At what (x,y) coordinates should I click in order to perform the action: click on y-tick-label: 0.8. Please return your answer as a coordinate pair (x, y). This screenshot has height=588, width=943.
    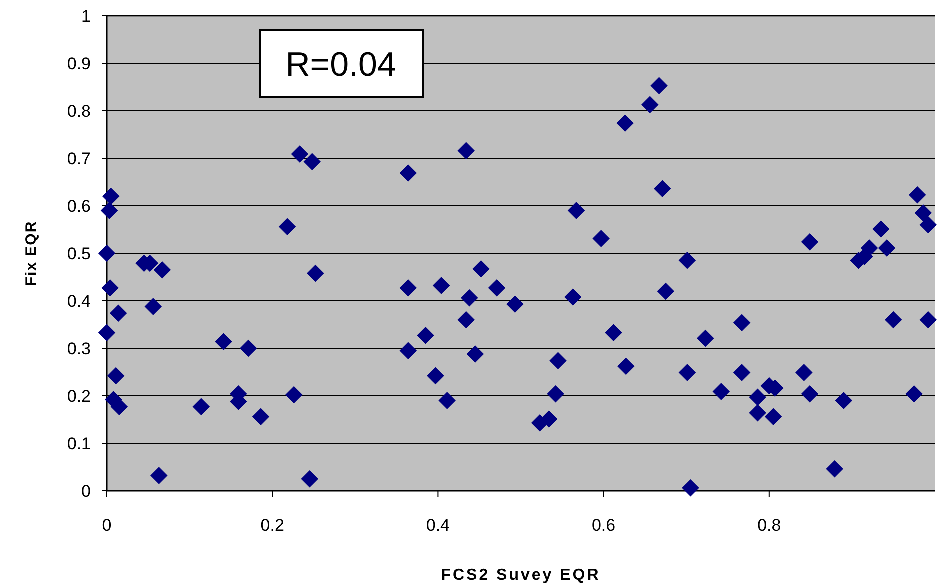
    Looking at the image, I should click on (79, 111).